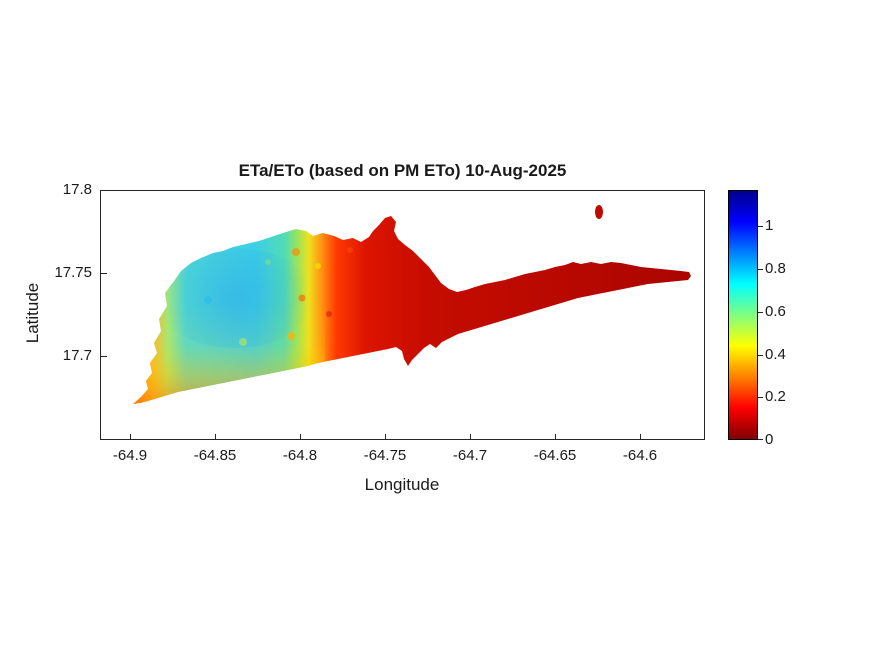 Image resolution: width=875 pixels, height=656 pixels. What do you see at coordinates (775, 396) in the screenshot?
I see `colorbar-tick-label: 0.2` at bounding box center [775, 396].